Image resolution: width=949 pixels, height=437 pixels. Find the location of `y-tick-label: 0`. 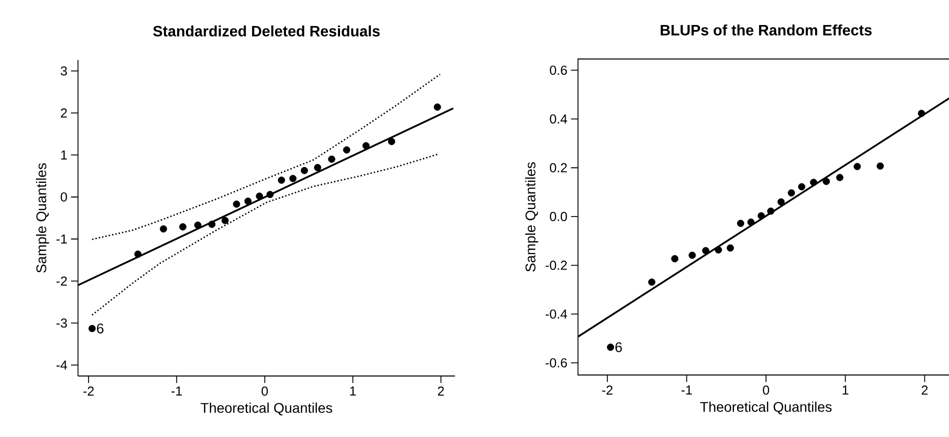

y-tick-label: 0 is located at coordinates (63, 197).